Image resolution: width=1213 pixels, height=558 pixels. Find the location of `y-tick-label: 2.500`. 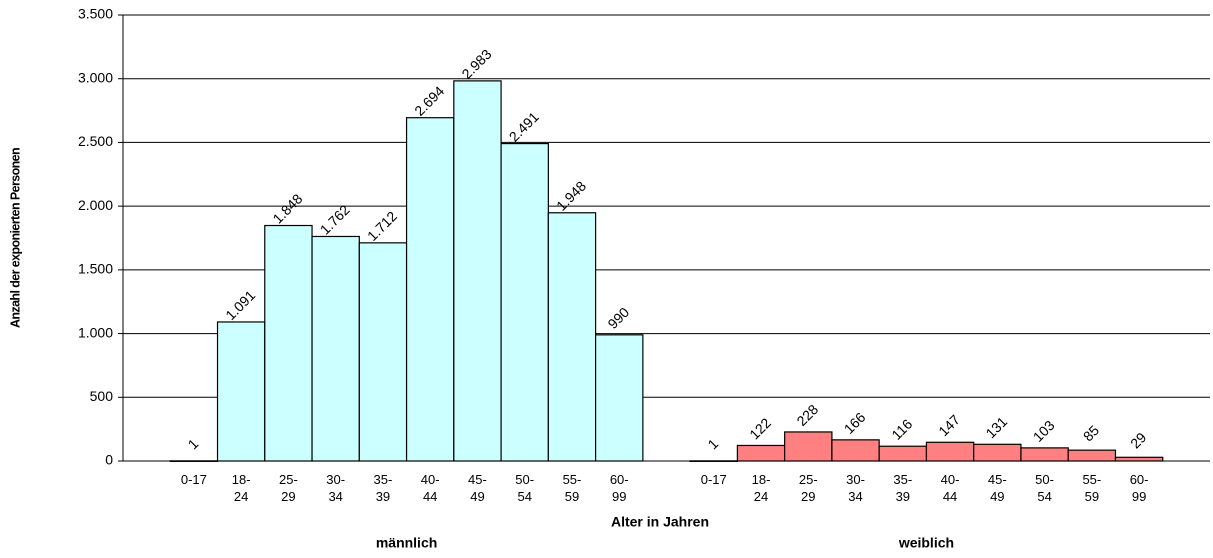

y-tick-label: 2.500 is located at coordinates (95, 141).